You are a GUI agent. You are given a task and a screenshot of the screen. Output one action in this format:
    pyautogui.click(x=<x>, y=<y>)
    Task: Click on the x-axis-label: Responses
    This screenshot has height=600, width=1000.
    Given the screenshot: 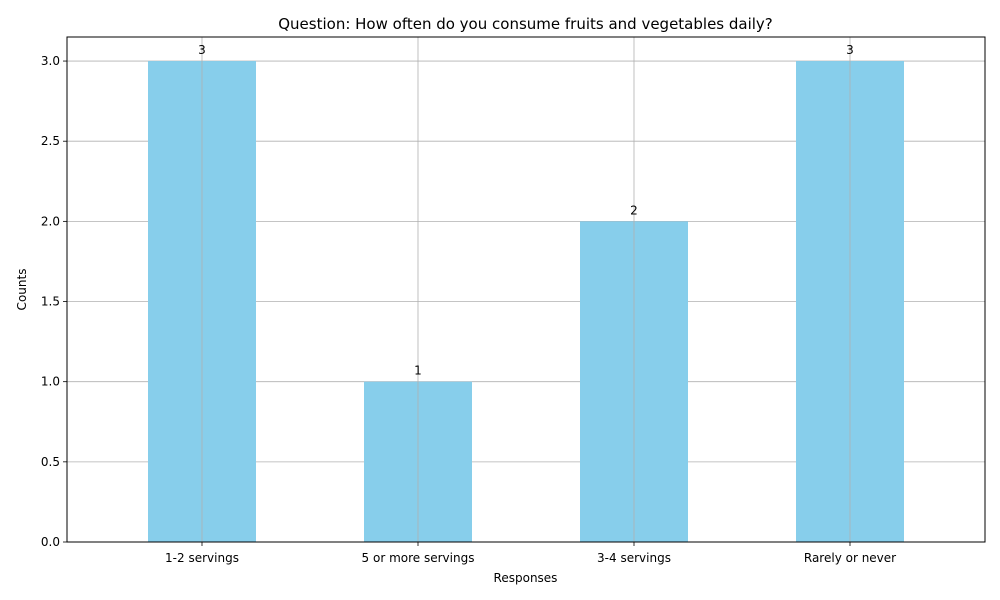 What is the action you would take?
    pyautogui.click(x=526, y=578)
    